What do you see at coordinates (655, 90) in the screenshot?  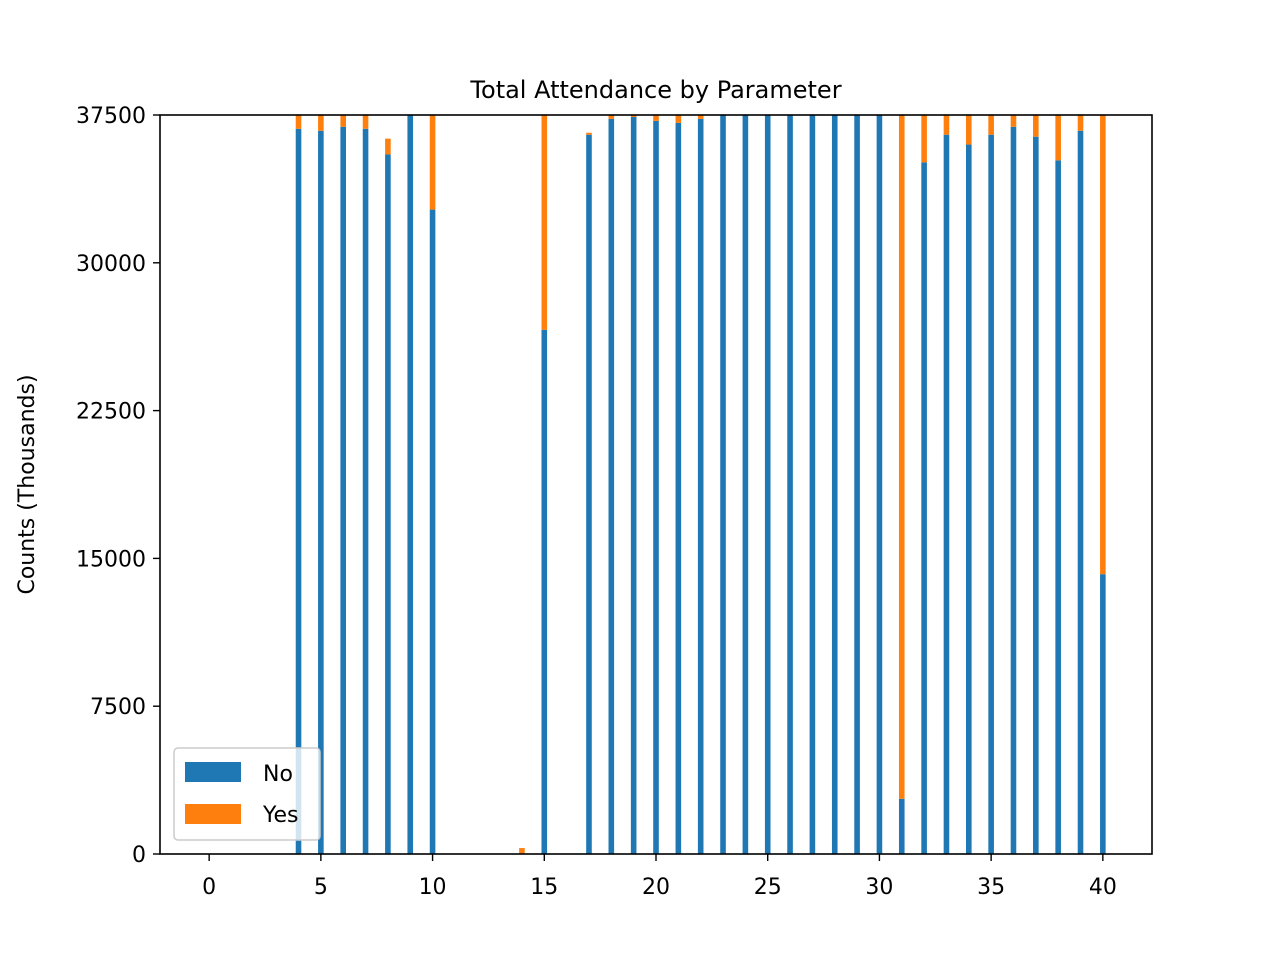 I see `chart-title: Total Attendance by Parameter` at bounding box center [655, 90].